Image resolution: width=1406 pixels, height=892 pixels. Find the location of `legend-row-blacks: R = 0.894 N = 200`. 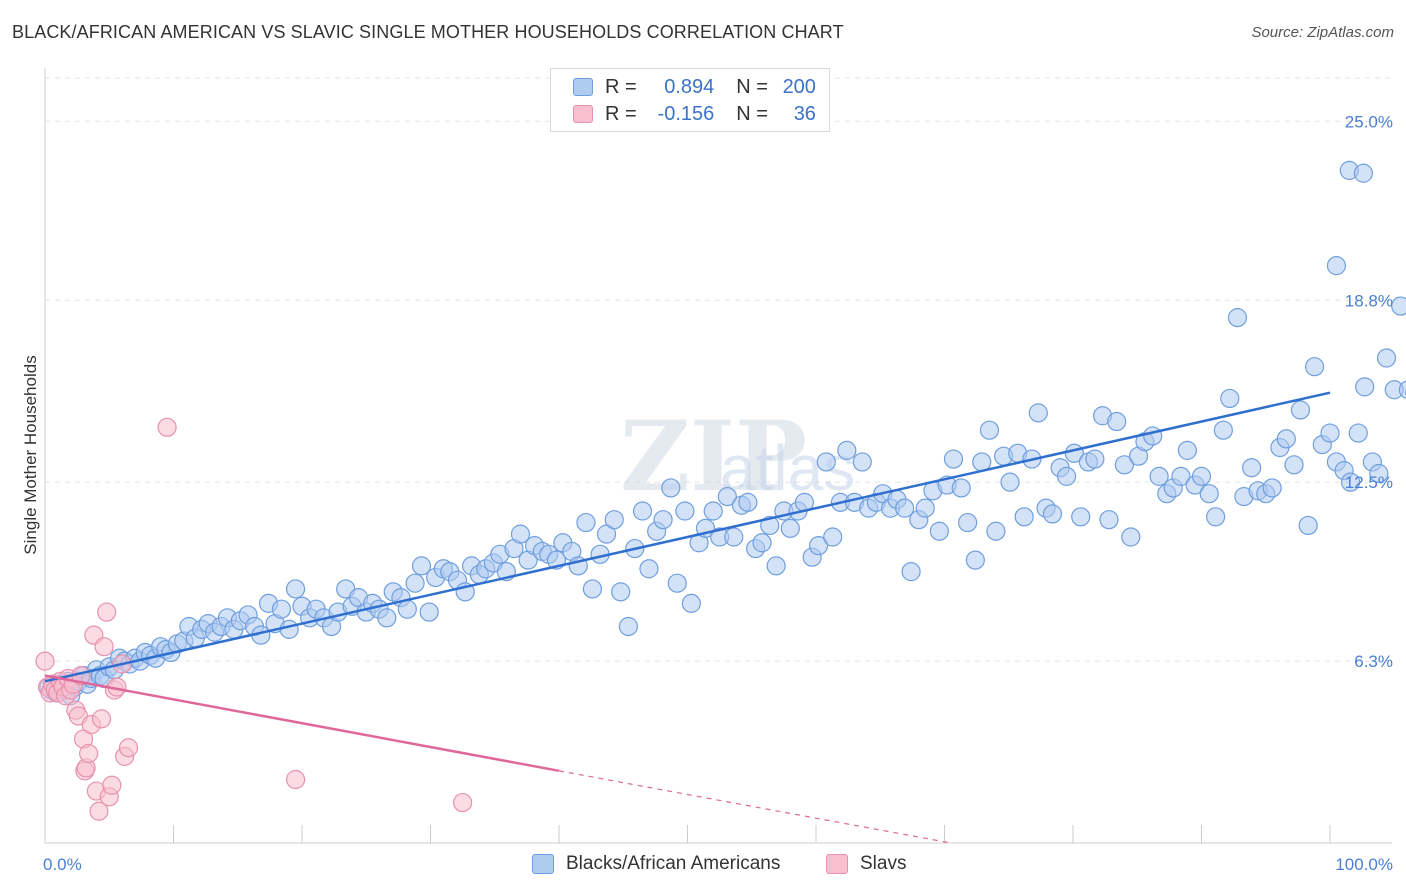

legend-row-blacks: R = 0.894 N = 200 is located at coordinates (694, 87).